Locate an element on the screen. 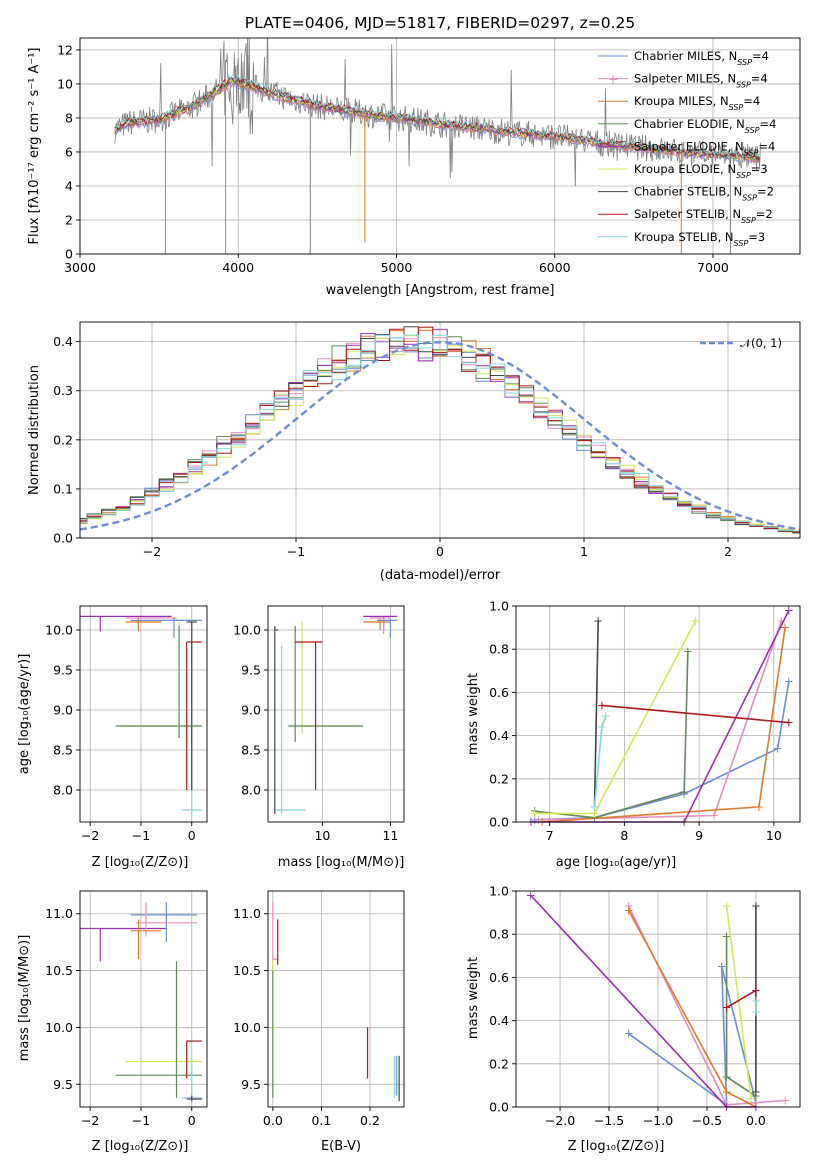 Image resolution: width=819 pixels, height=1170 pixels. p7-ytick-label: 9.5 is located at coordinates (251, 1084).